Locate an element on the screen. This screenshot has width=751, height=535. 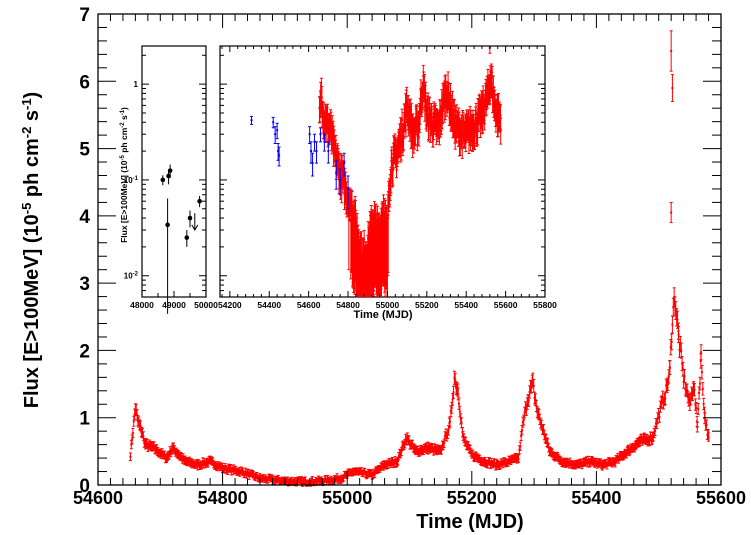
x-axis-title: Time (MJD) is located at coordinates (469, 522).